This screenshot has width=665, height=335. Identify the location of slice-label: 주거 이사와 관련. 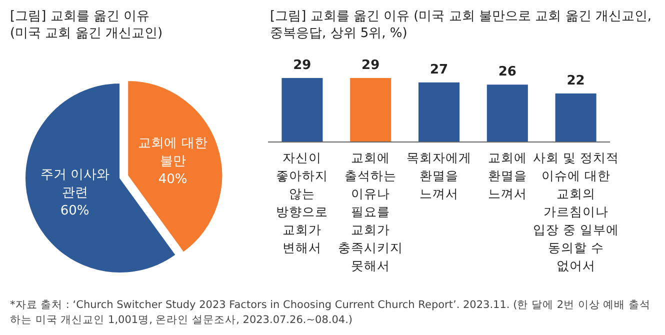
(75, 184).